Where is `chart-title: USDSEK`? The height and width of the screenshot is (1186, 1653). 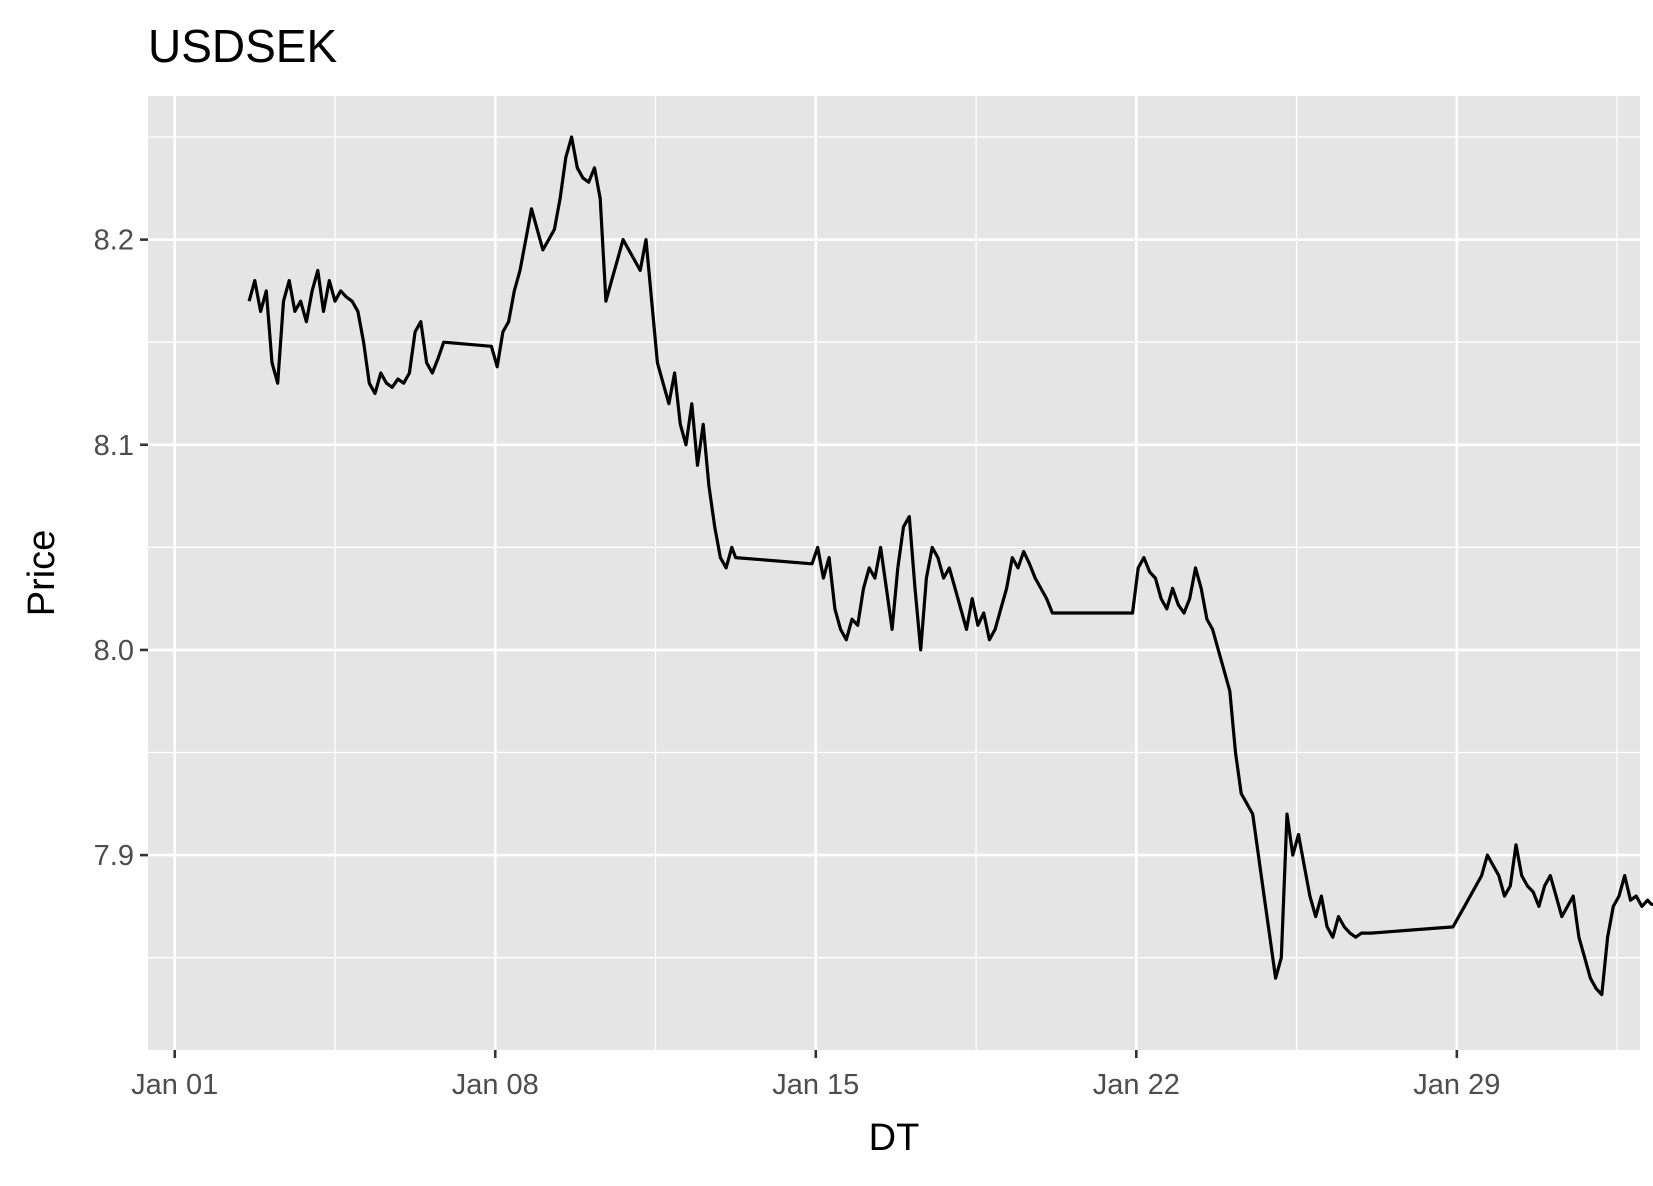
chart-title: USDSEK is located at coordinates (242, 46).